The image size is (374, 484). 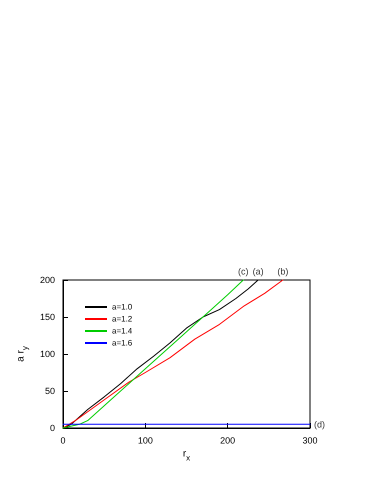 I want to click on y-tick-label: 200, so click(x=47, y=280).